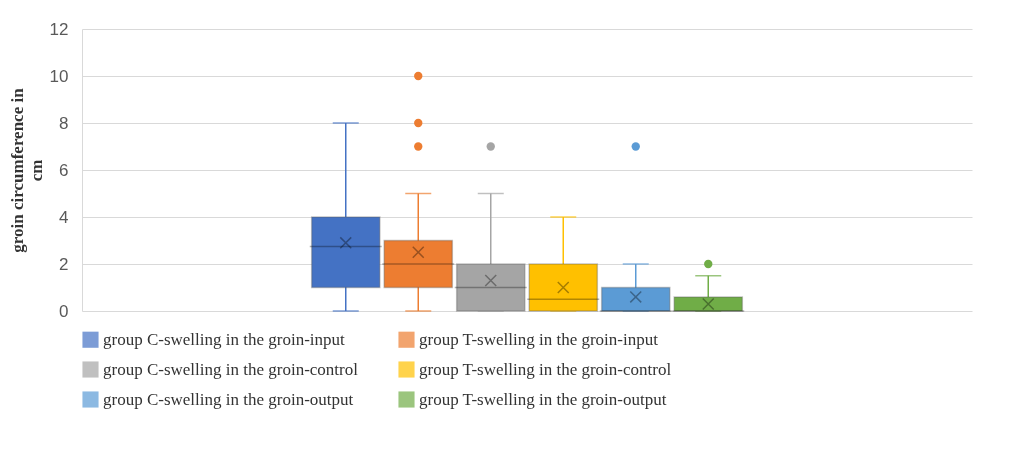  What do you see at coordinates (224, 339) in the screenshot?
I see `legend-label: group C-swelling in the groin-input` at bounding box center [224, 339].